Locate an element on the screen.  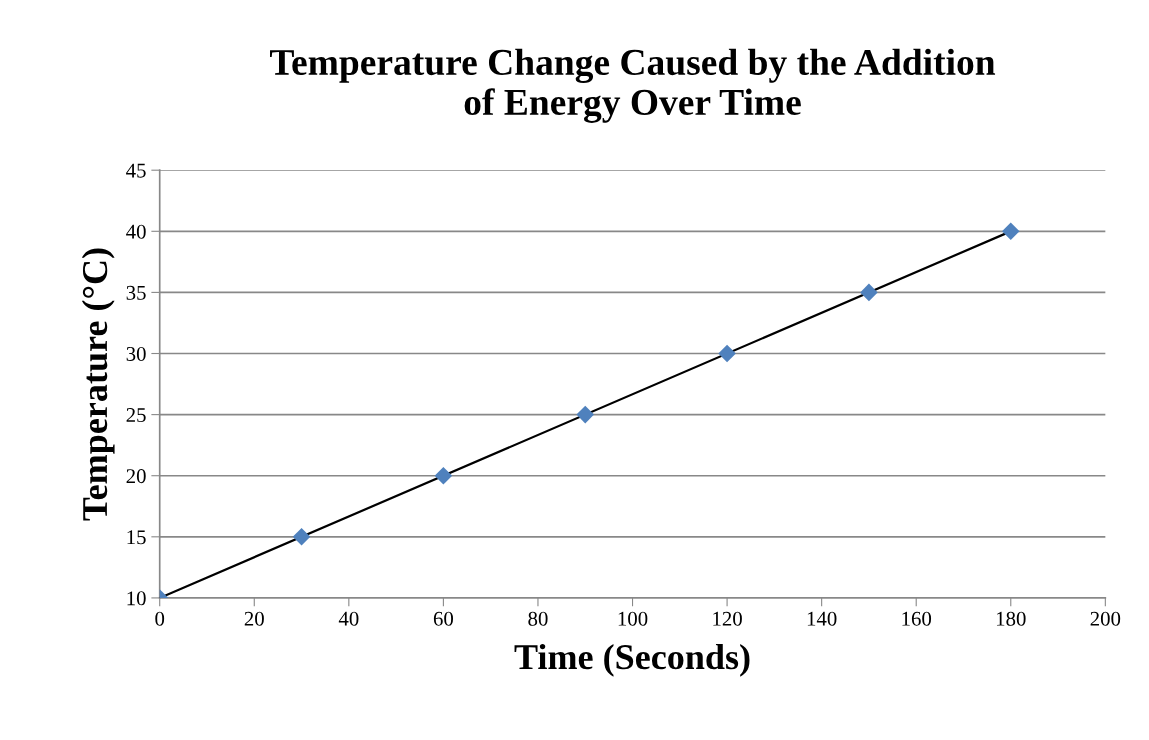
y-tick-label: 20 is located at coordinates (136, 476).